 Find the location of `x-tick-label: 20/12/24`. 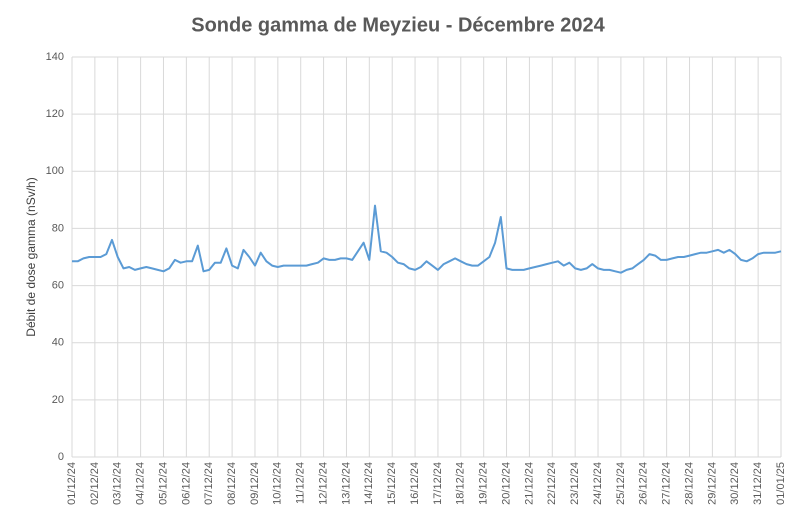

x-tick-label: 20/12/24 is located at coordinates (506, 483).